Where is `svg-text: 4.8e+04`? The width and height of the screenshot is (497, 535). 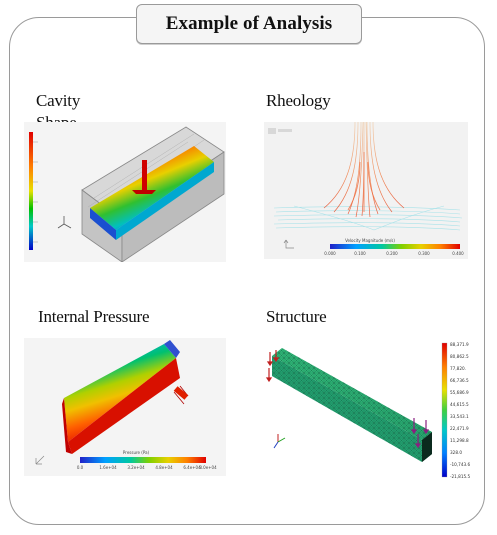
svg-text: 4.8e+04 is located at coordinates (164, 467).